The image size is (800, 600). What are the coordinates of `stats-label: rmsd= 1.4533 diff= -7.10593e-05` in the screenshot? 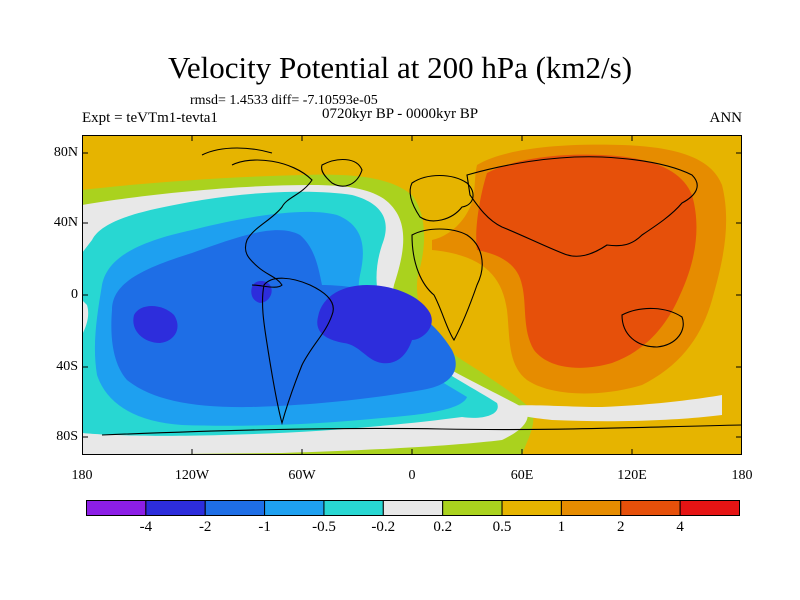 It's located at (284, 100).